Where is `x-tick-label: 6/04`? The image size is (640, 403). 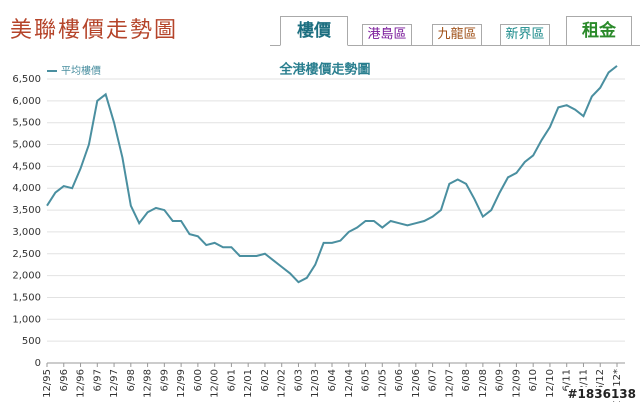 x-tick-label: 6/04 is located at coordinates (332, 380).